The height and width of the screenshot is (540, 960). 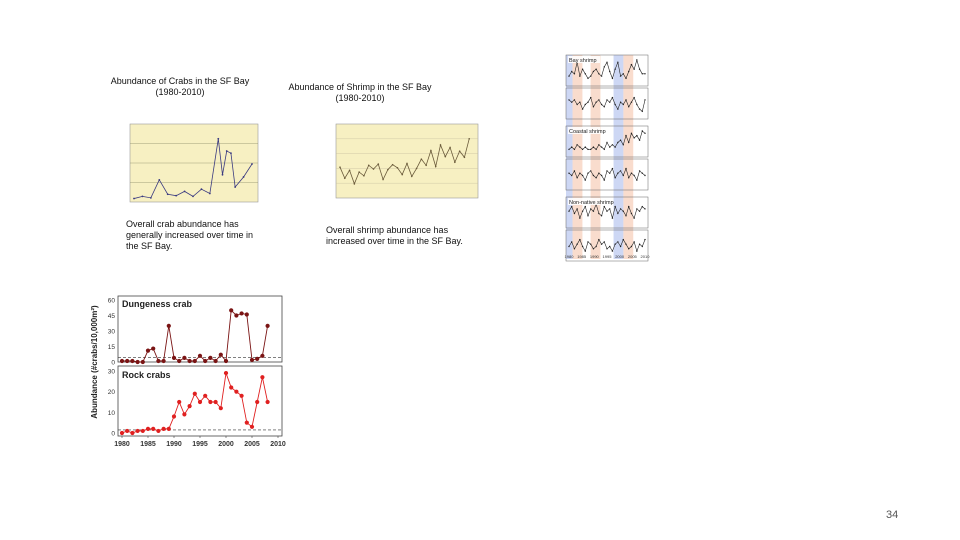 What do you see at coordinates (570, 256) in the screenshot?
I see `shrimp-panel-x-tick: 1980` at bounding box center [570, 256].